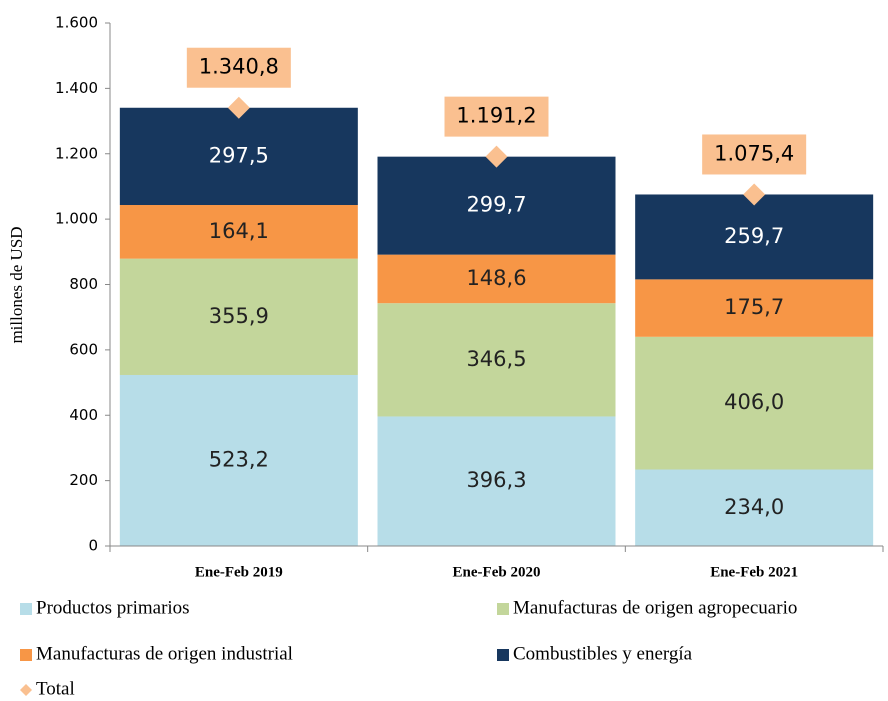 The image size is (888, 701). What do you see at coordinates (55, 688) in the screenshot?
I see `legend-label: Total` at bounding box center [55, 688].